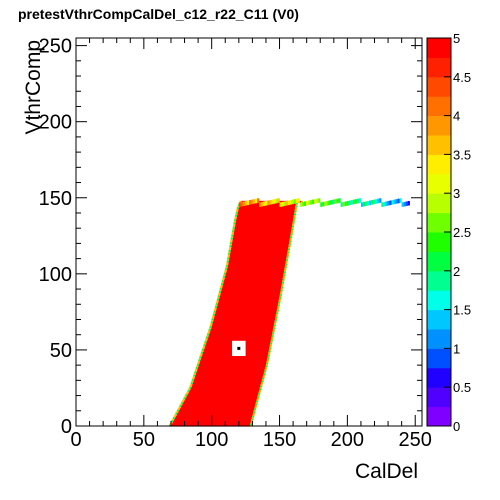 Image resolution: width=500 pixels, height=500 pixels. Describe the element at coordinates (33, 87) in the screenshot. I see `y-axis-title: VthrComp` at that location.